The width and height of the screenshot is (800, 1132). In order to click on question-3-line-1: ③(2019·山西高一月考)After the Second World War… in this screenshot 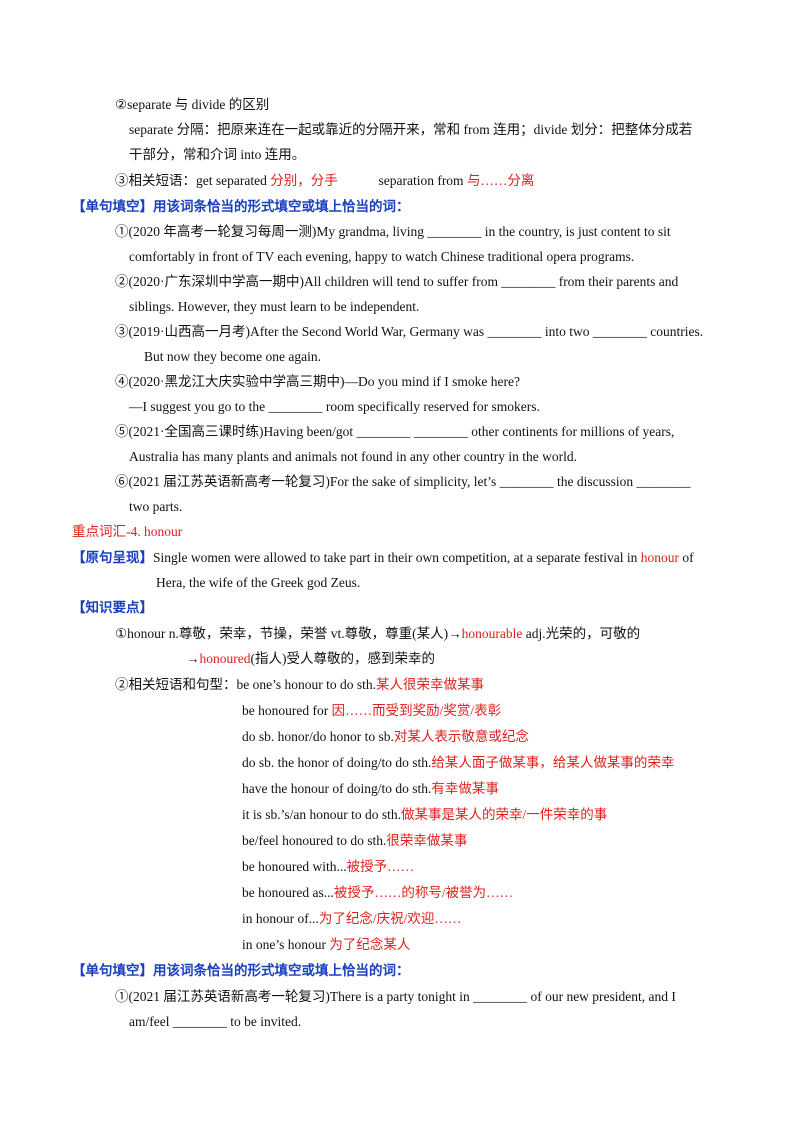, I will do `click(409, 331)`.